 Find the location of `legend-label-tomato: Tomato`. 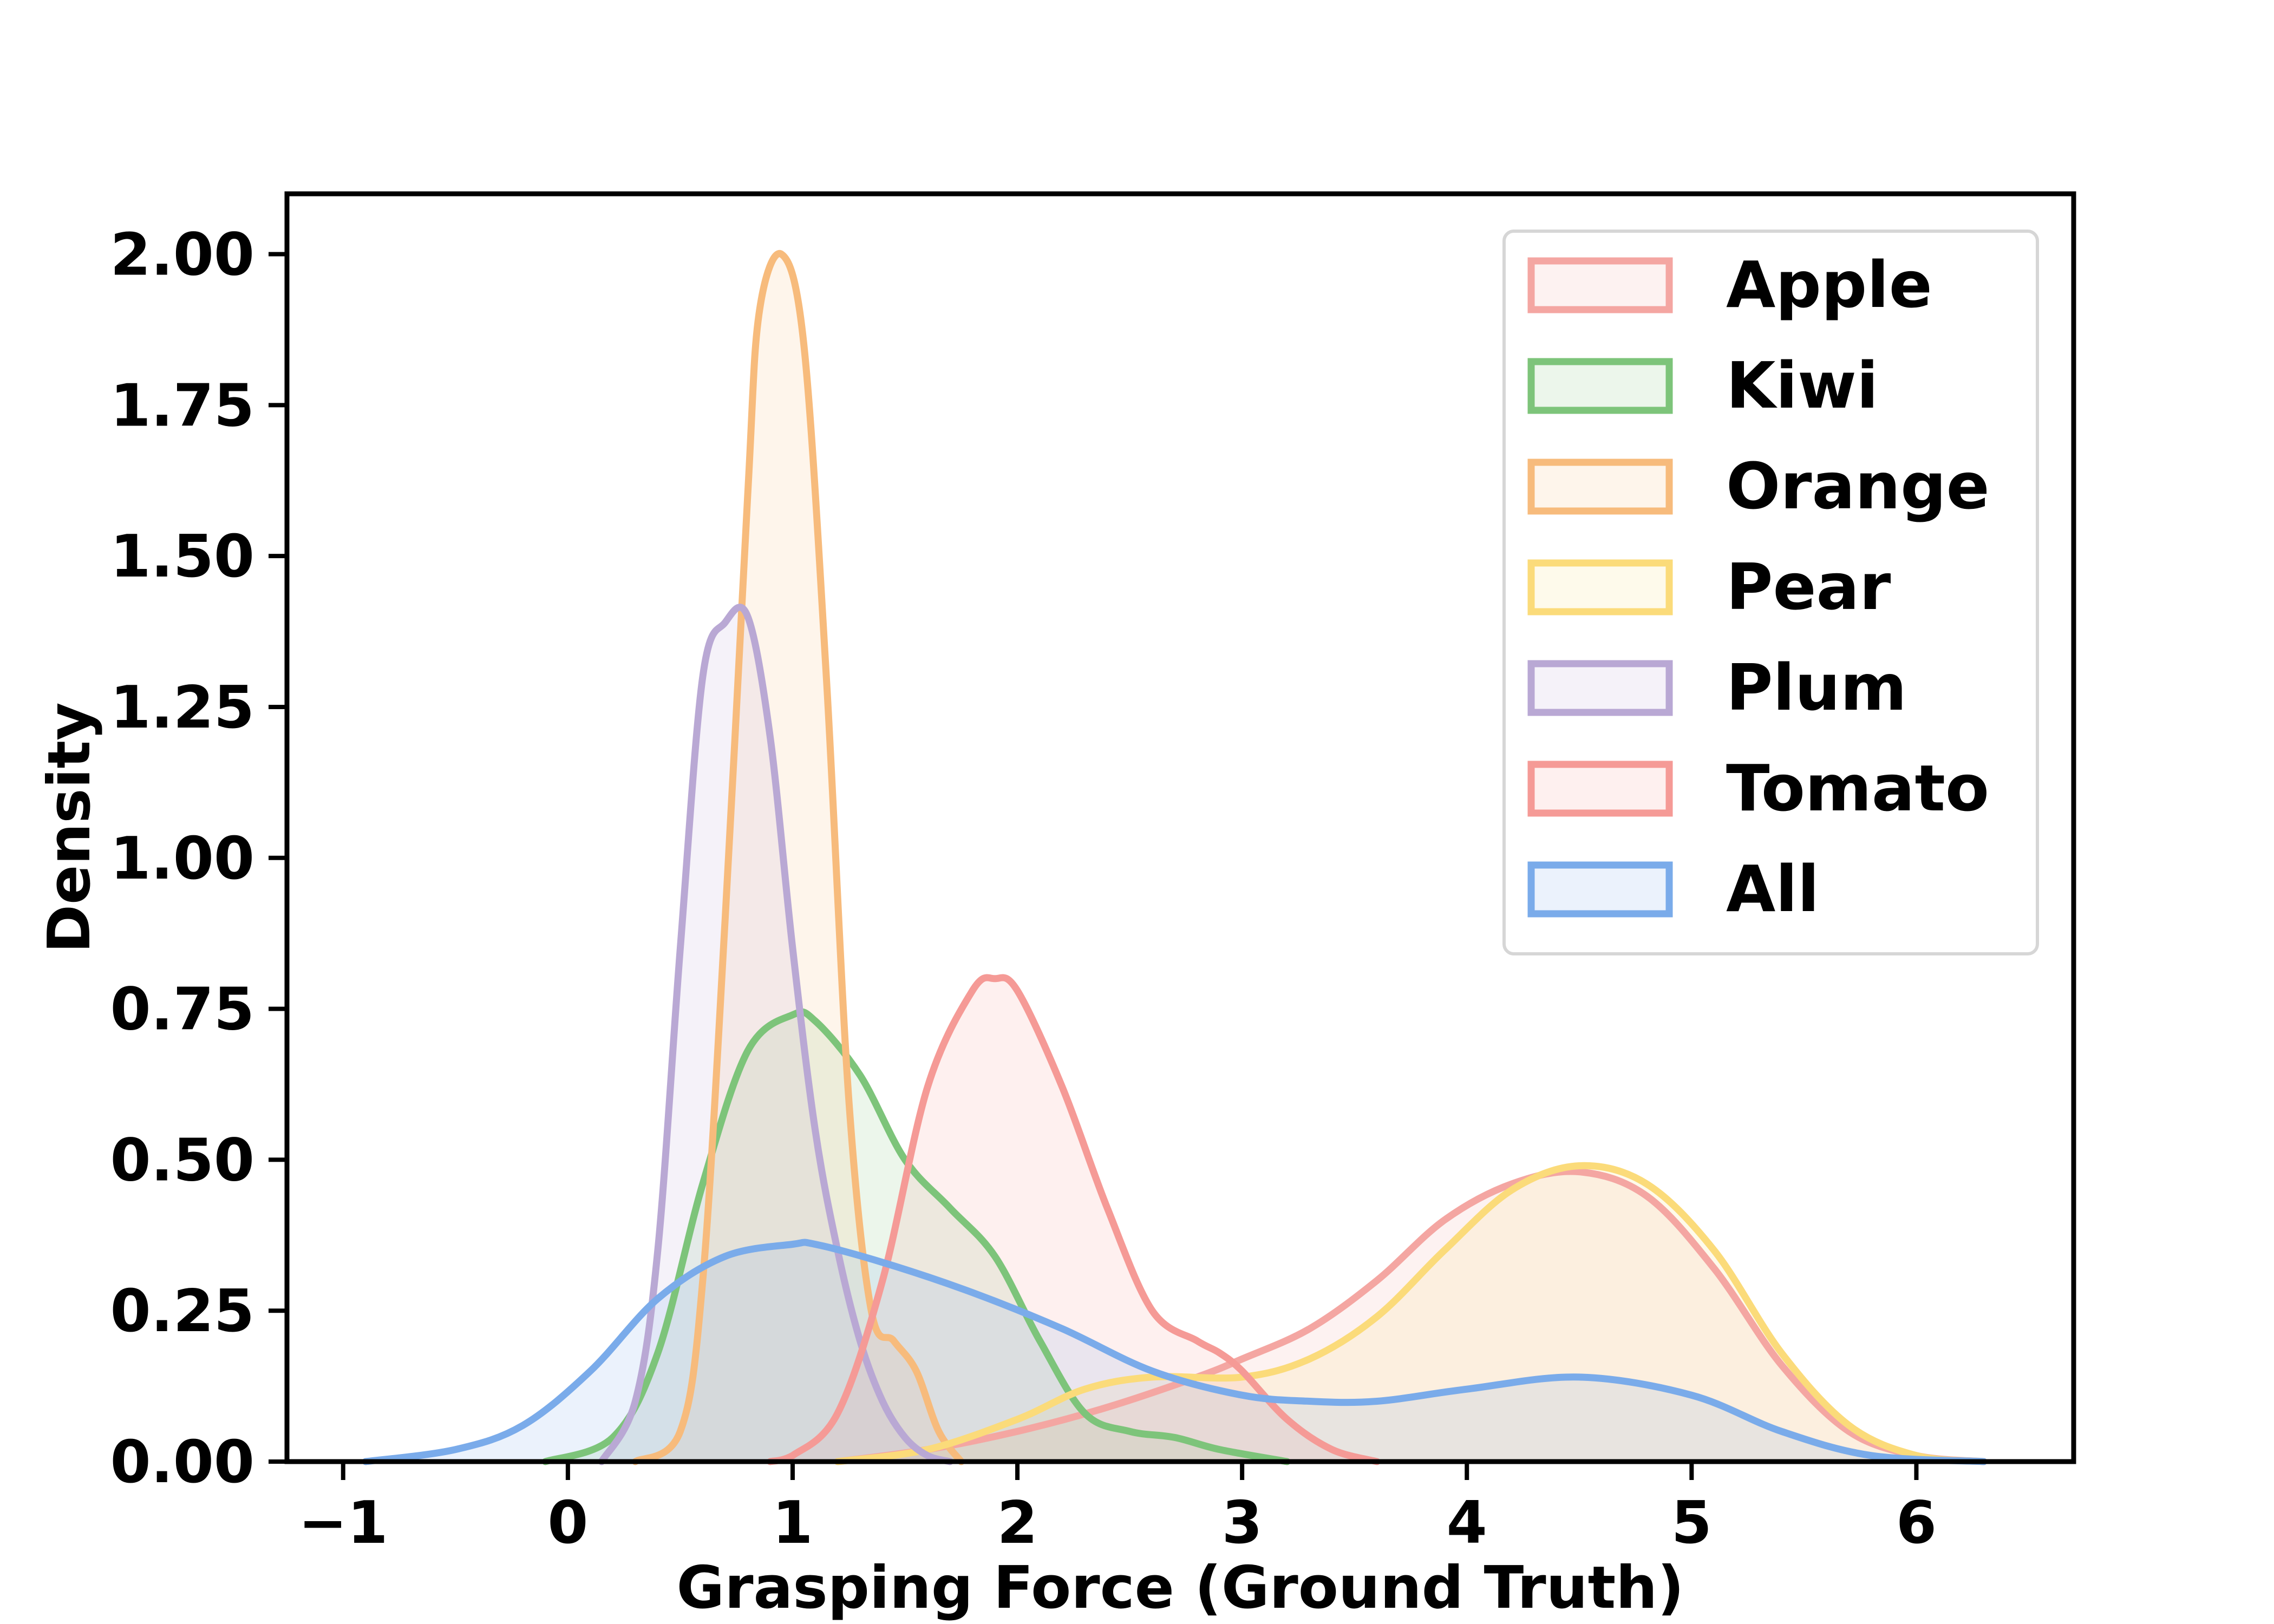

legend-label-tomato: Tomato is located at coordinates (1858, 788).